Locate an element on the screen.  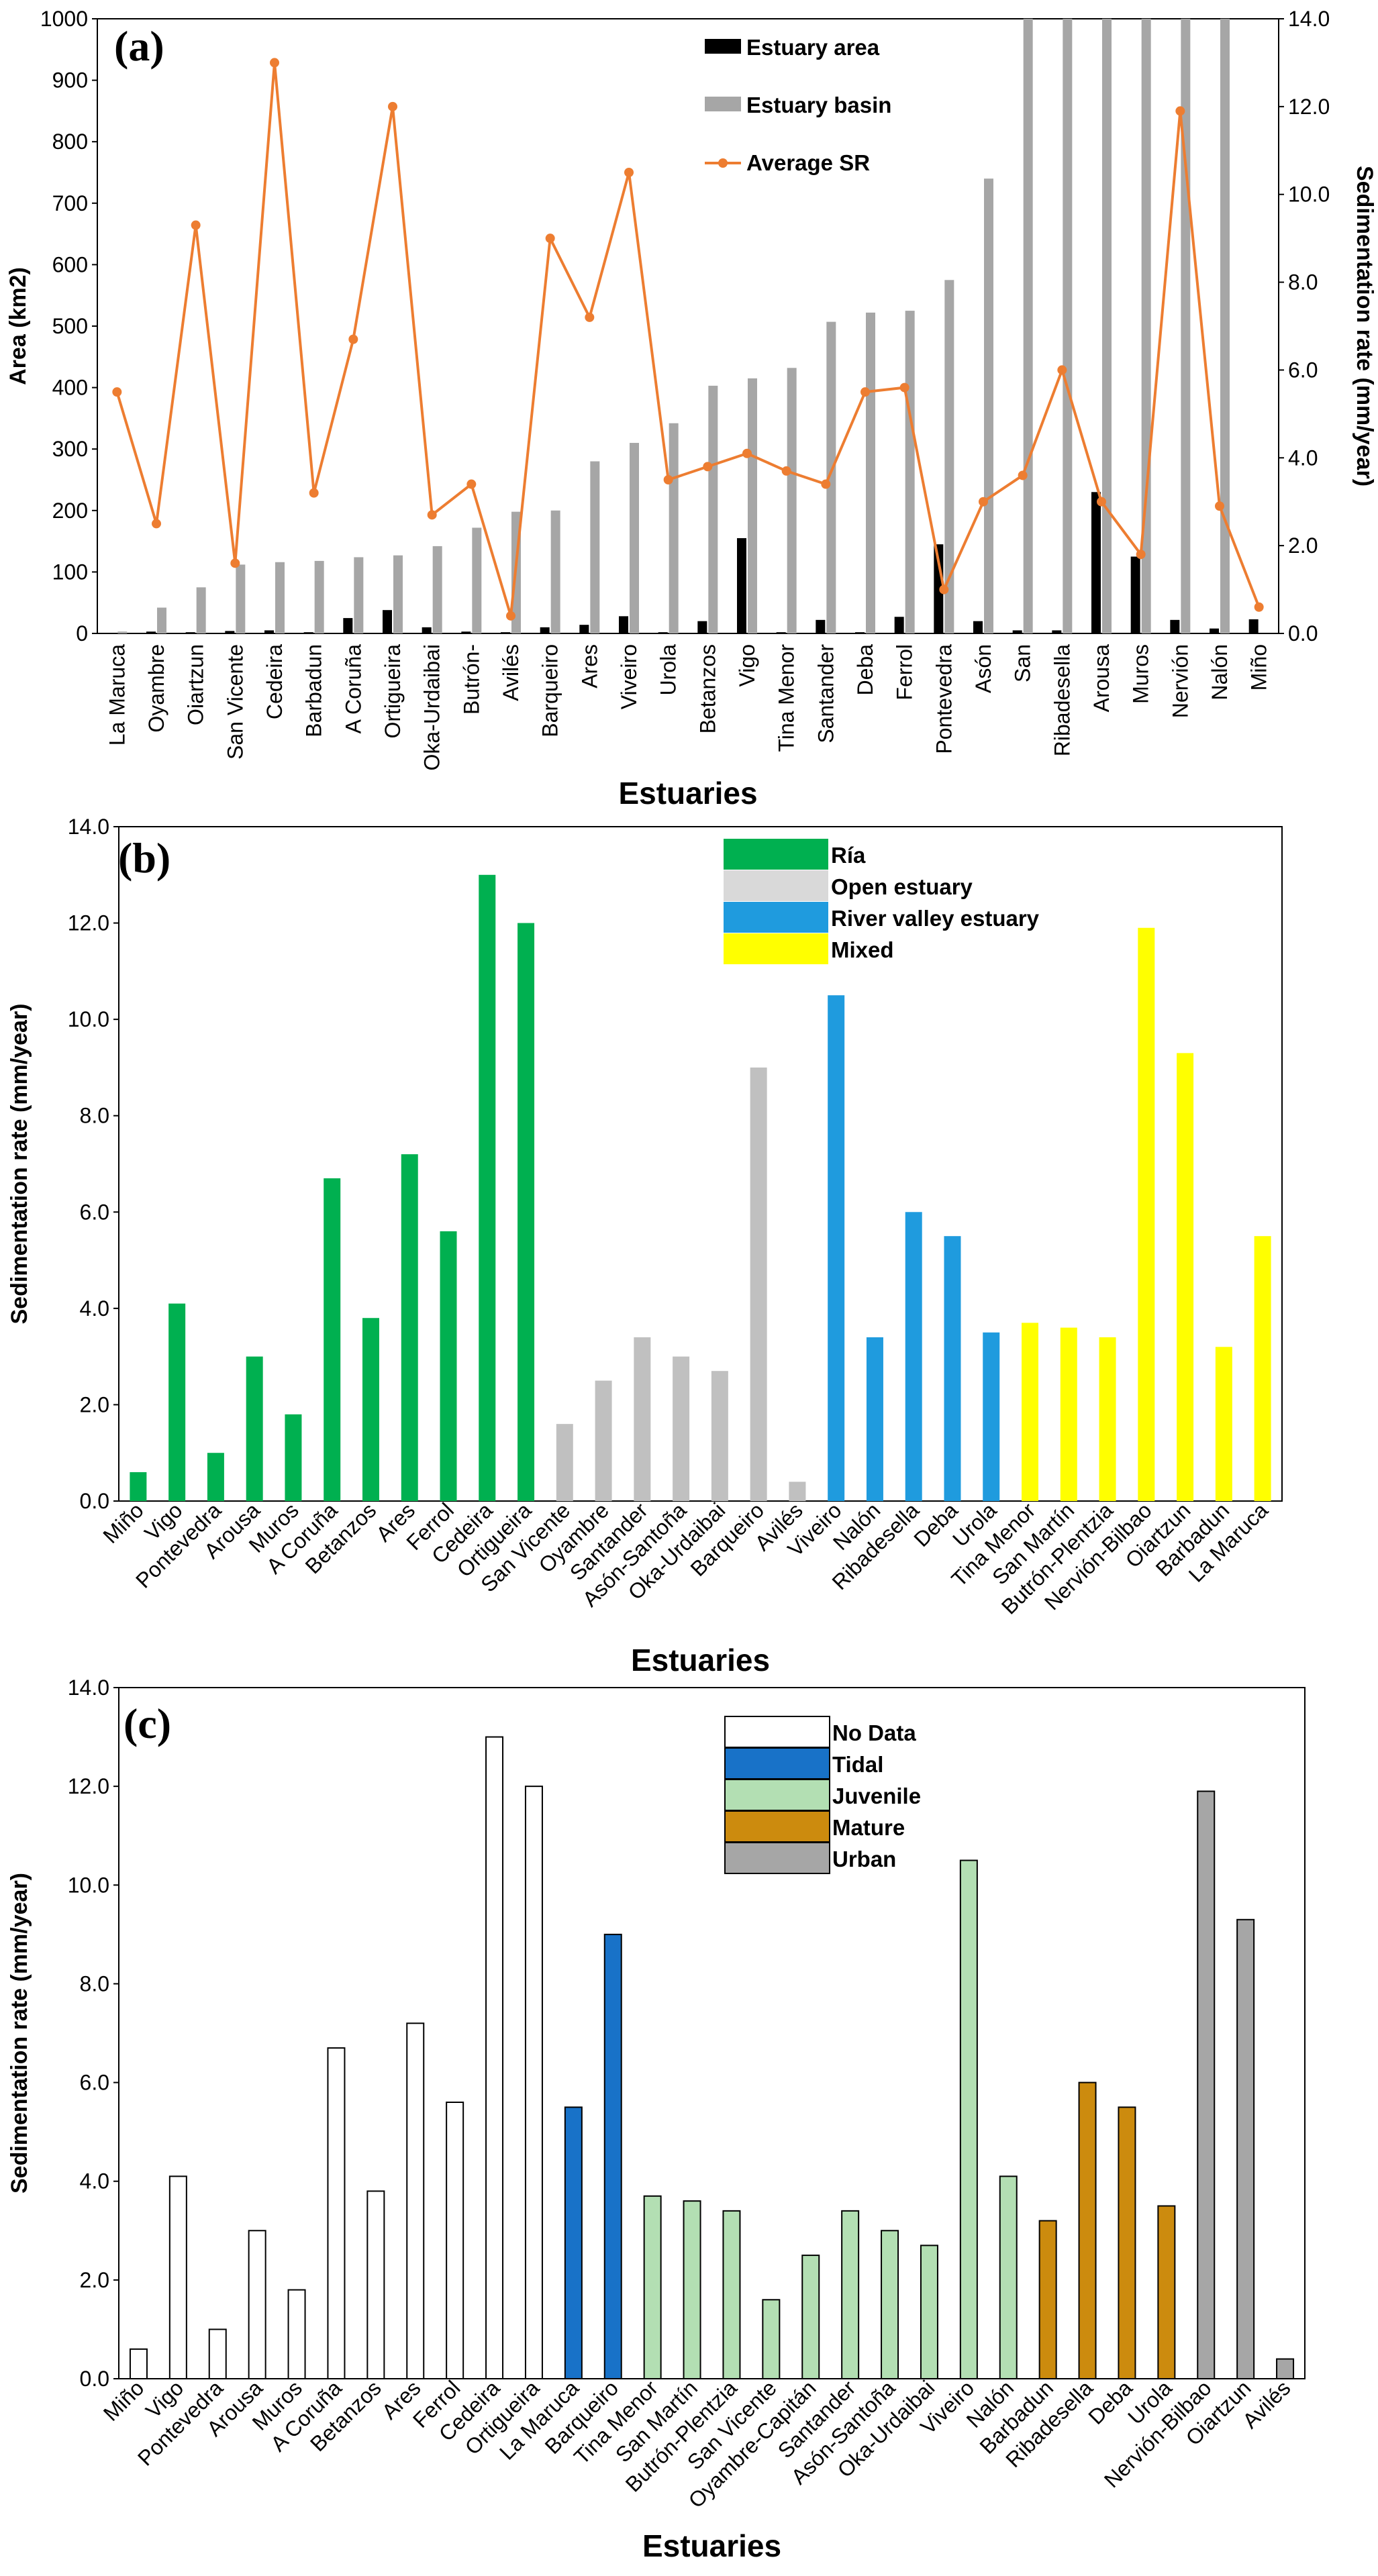
y-tick-label: 6.0 is located at coordinates (94, 2083).